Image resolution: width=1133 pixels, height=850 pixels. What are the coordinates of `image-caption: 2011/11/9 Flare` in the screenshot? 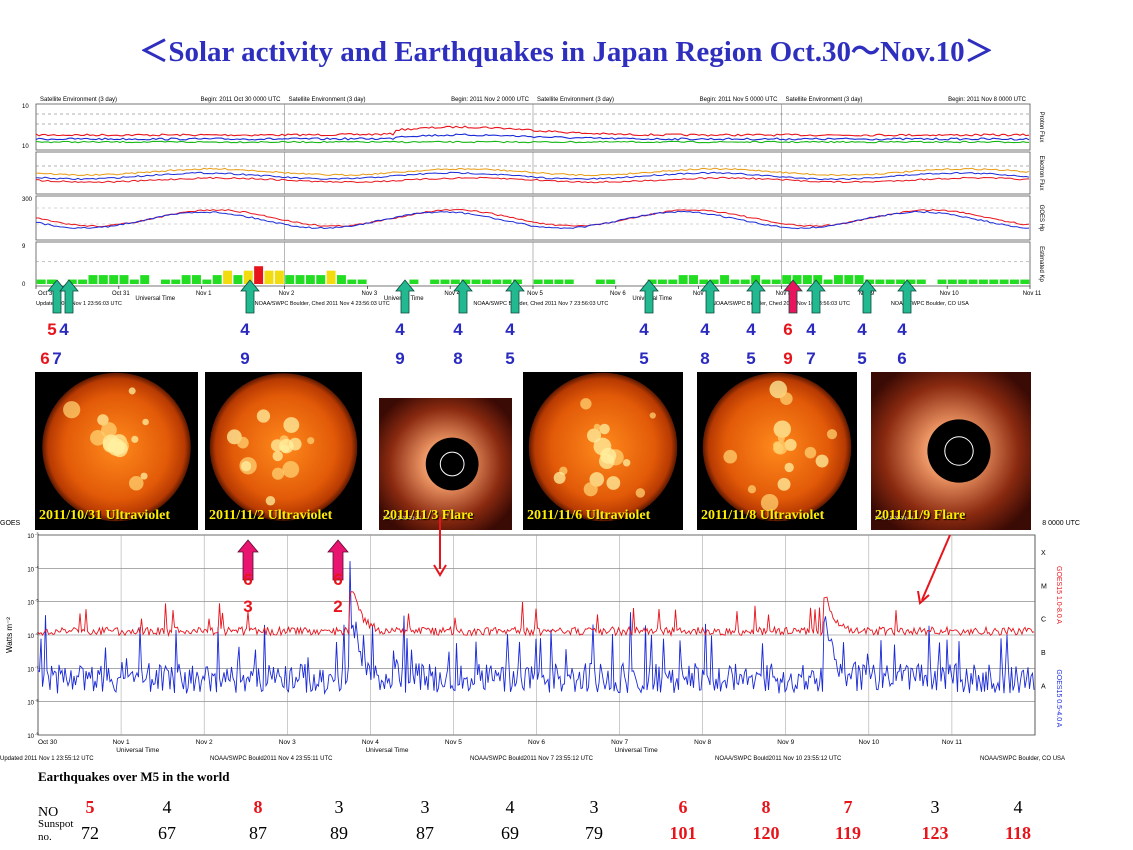 It's located at (920, 515).